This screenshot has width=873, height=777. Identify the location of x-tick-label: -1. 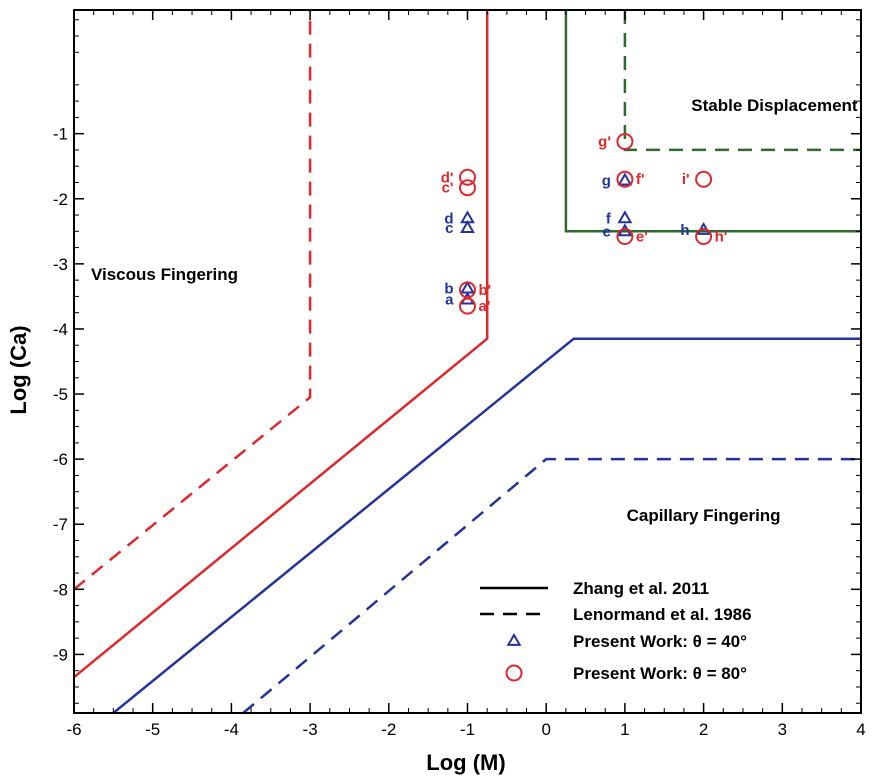
(467, 729).